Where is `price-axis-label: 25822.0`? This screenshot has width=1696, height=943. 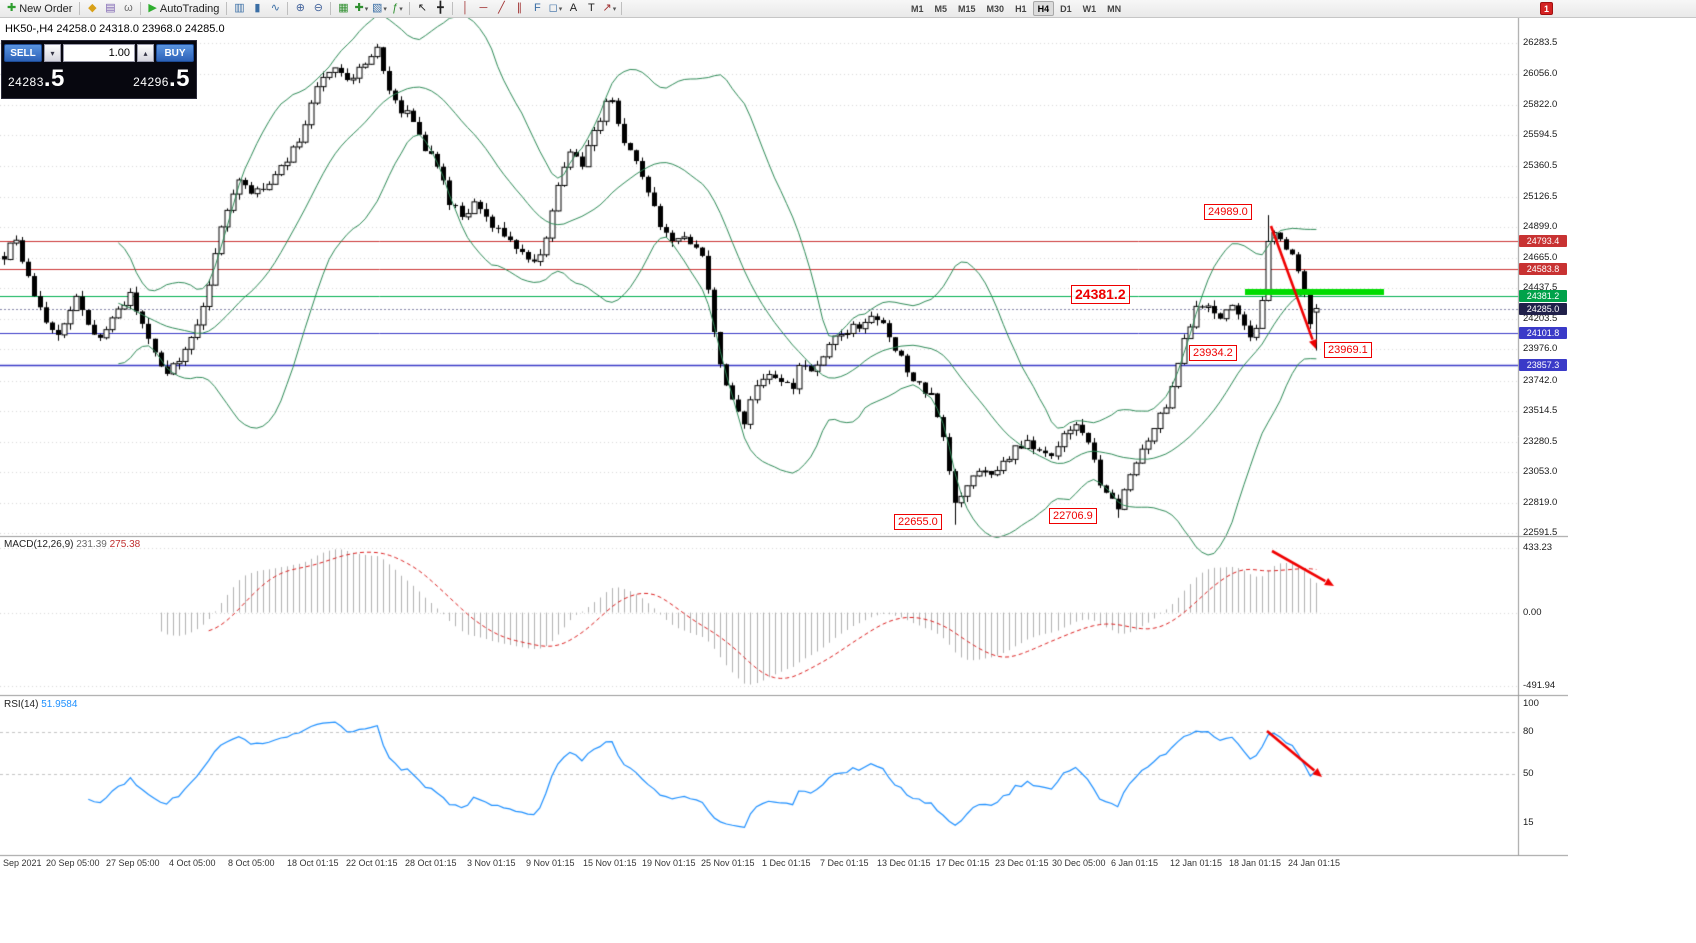
price-axis-label: 25822.0 is located at coordinates (1540, 104).